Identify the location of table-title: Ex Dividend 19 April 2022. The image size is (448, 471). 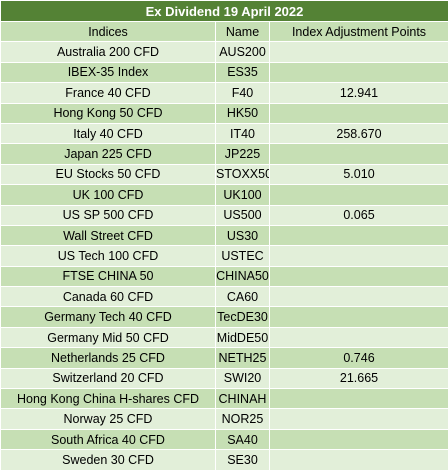
(224, 11).